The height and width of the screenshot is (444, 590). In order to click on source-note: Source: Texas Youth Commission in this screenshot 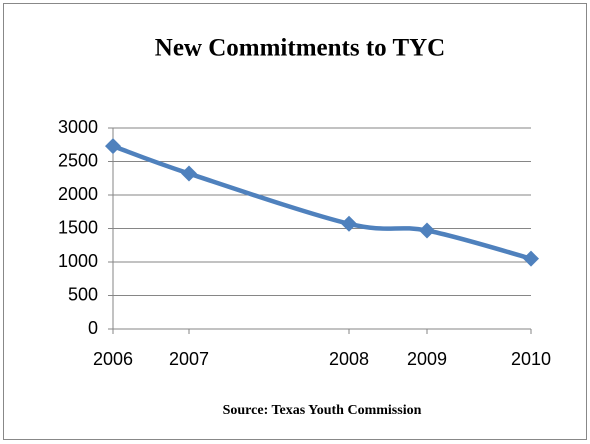, I will do `click(322, 410)`.